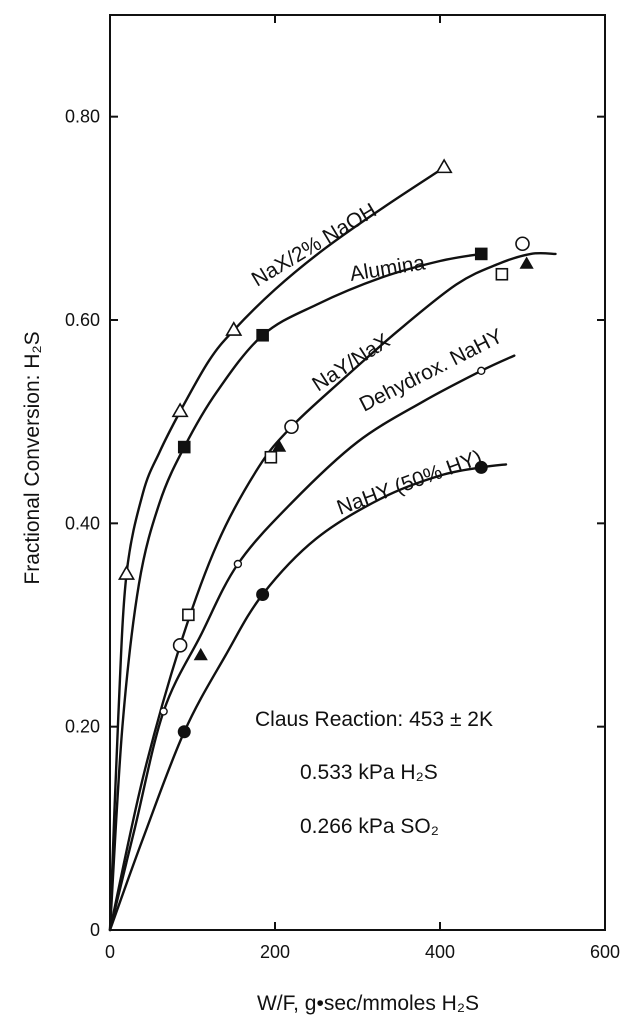 The image size is (629, 1029). I want to click on data-point-s0-p3, so click(444, 166).